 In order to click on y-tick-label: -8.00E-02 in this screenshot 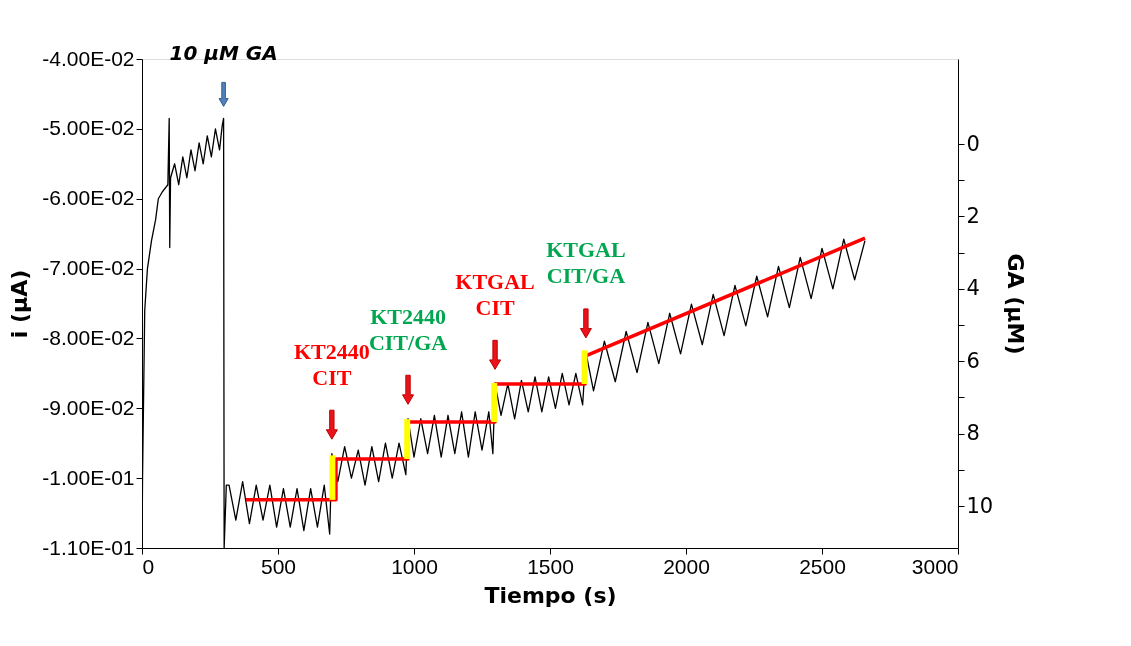, I will do `click(88, 337)`.